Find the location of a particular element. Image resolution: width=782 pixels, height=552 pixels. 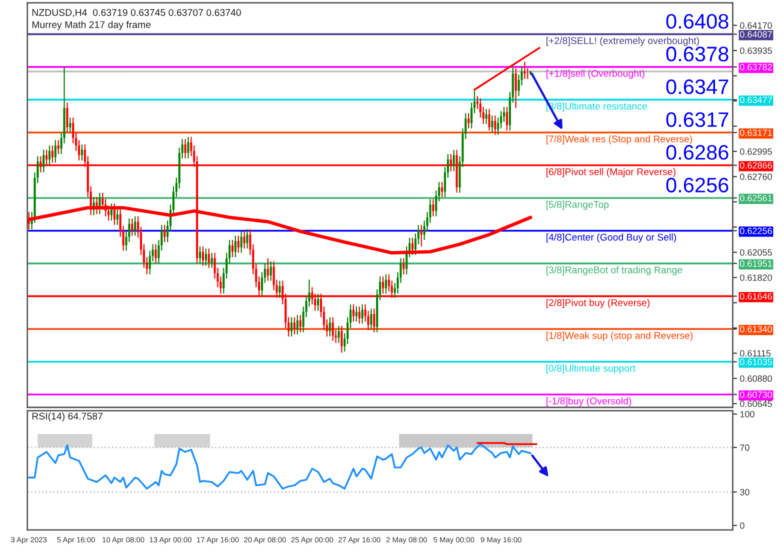

ref-line-label: [4/8]Center (Good Buy or Sell) is located at coordinates (611, 238).